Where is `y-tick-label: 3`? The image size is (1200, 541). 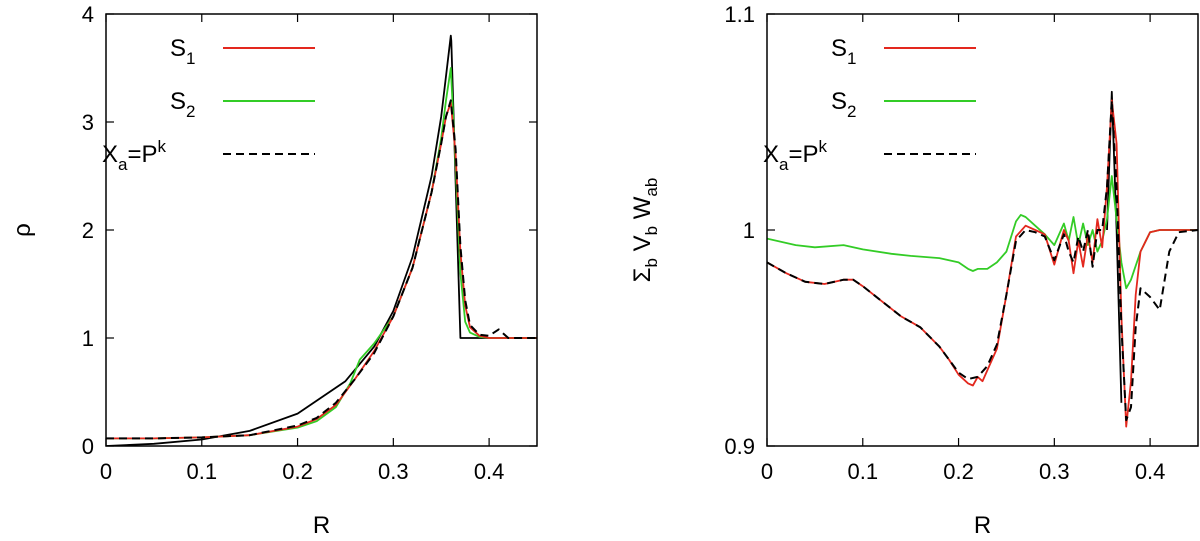 y-tick-label: 3 is located at coordinates (88, 122).